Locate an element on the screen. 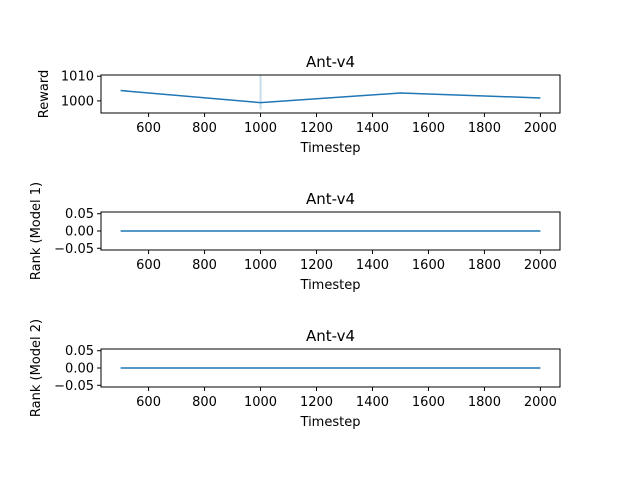  y-tick-label: 1000 is located at coordinates (77, 101).